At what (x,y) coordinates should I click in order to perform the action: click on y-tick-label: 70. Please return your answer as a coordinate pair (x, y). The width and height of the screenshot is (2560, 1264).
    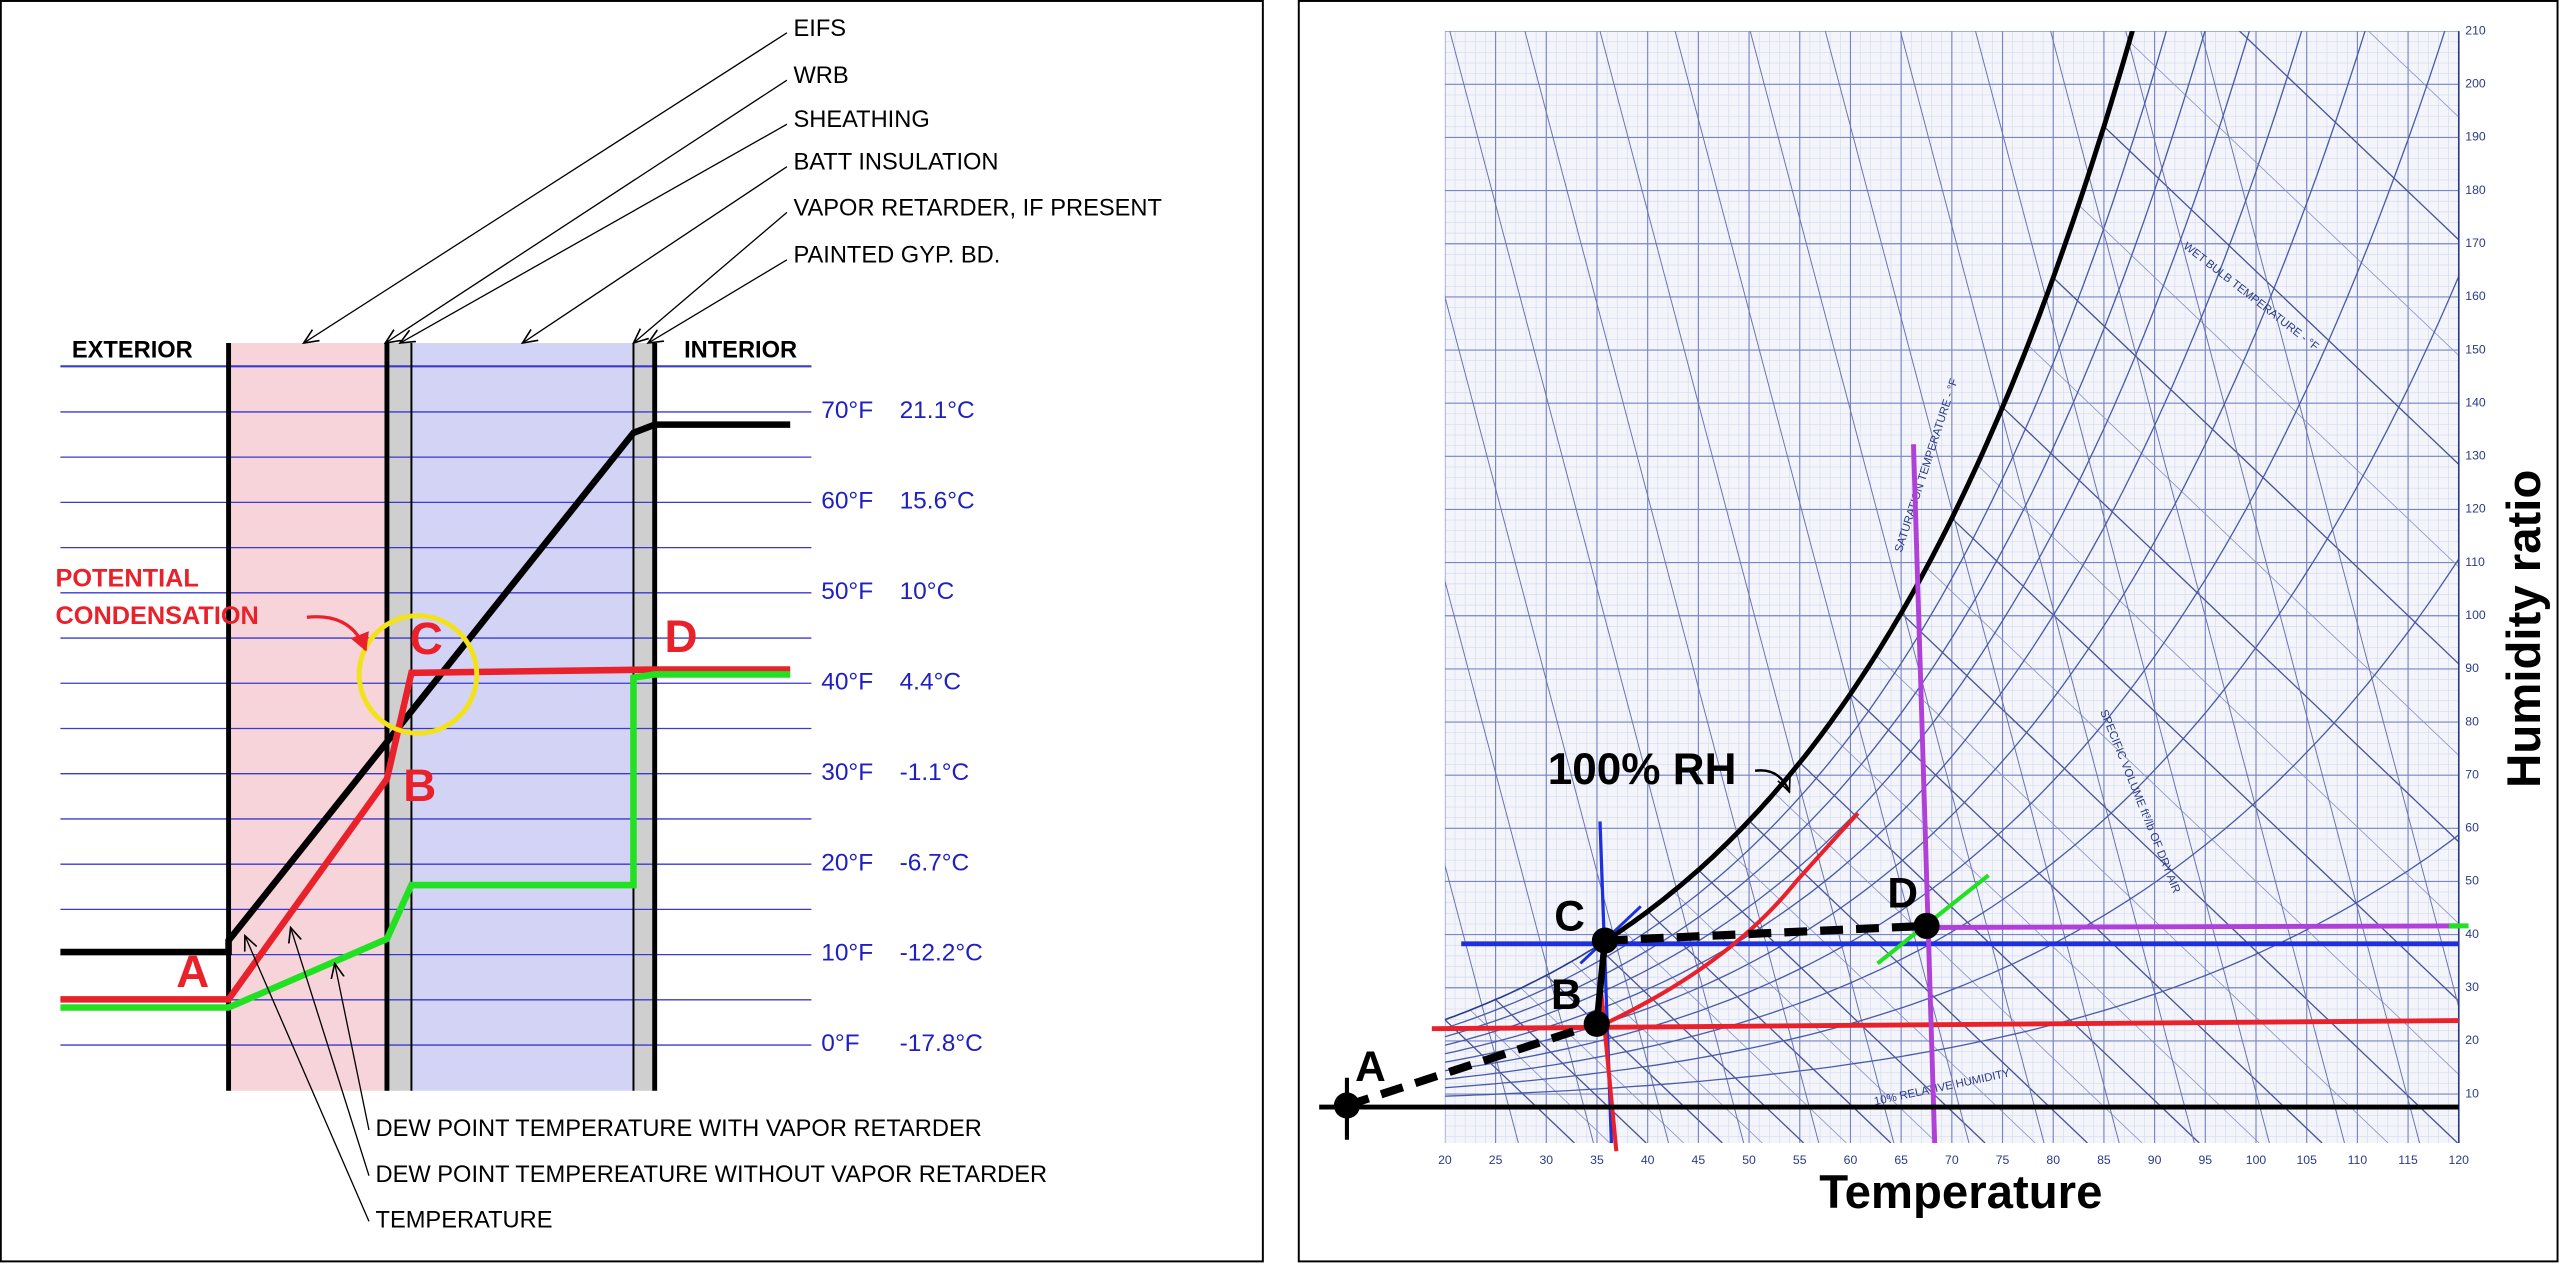
    Looking at the image, I should click on (2472, 774).